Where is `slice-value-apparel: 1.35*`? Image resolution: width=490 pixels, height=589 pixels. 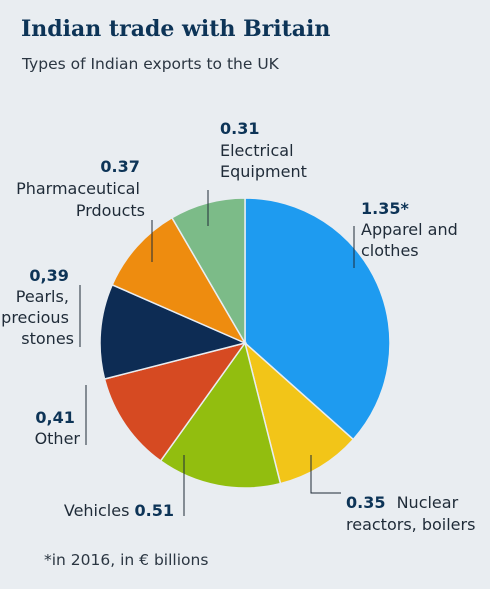
slice-value-apparel: 1.35* is located at coordinates (385, 208).